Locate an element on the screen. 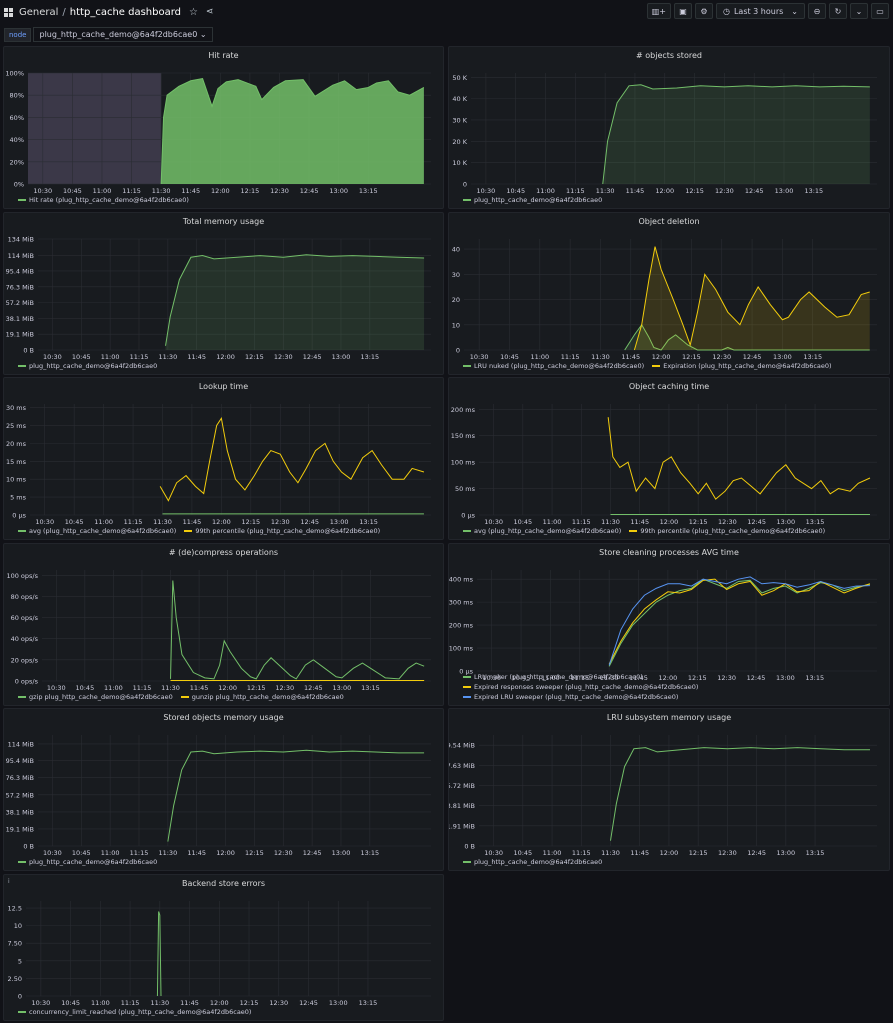 The width and height of the screenshot is (893, 1023). y-tick-label: 60% is located at coordinates (17, 118).